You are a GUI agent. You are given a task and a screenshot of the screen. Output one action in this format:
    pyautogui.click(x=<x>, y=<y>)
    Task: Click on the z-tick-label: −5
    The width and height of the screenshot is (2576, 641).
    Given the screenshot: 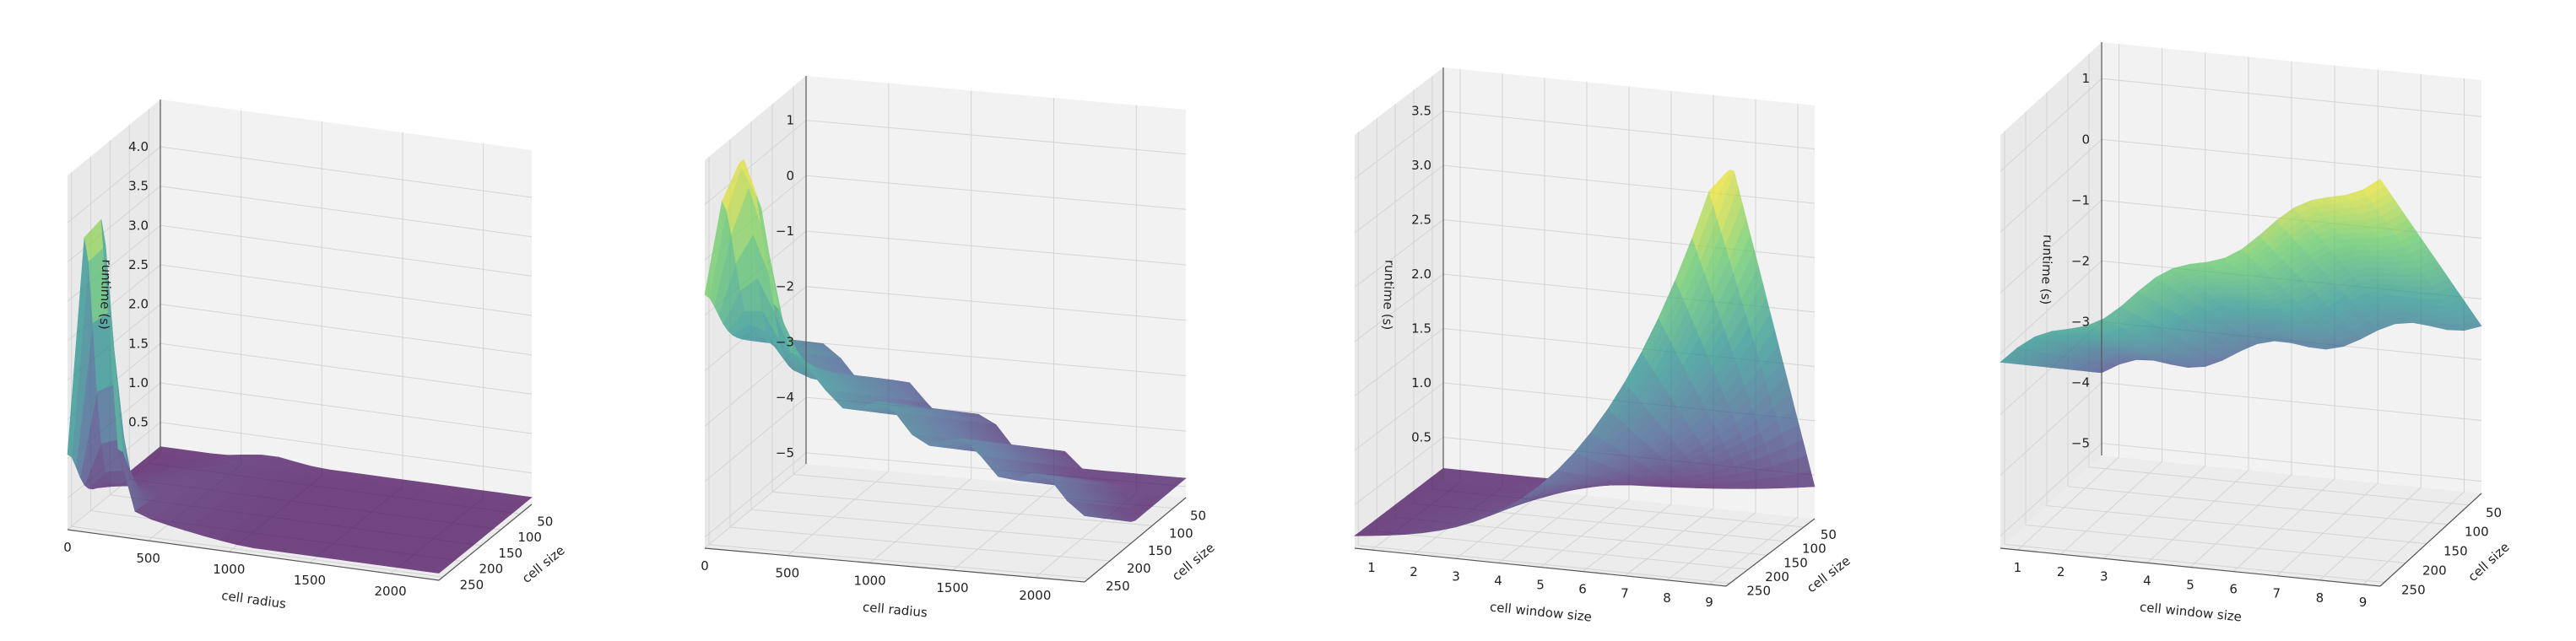 What is the action you would take?
    pyautogui.click(x=2080, y=444)
    